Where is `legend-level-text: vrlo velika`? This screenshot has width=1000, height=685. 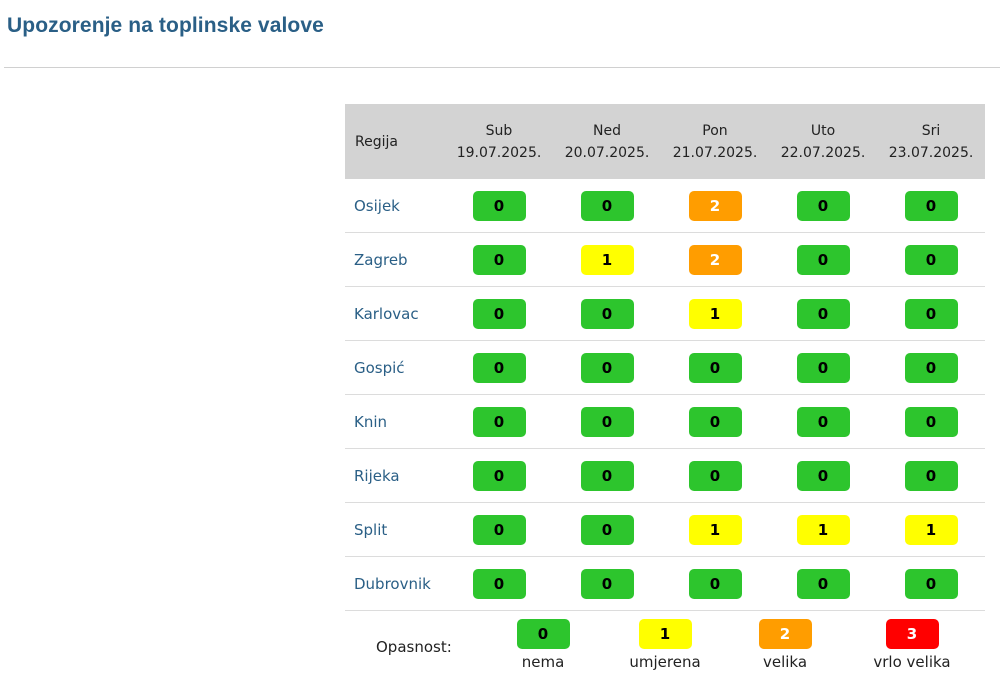 legend-level-text: vrlo velika is located at coordinates (912, 662).